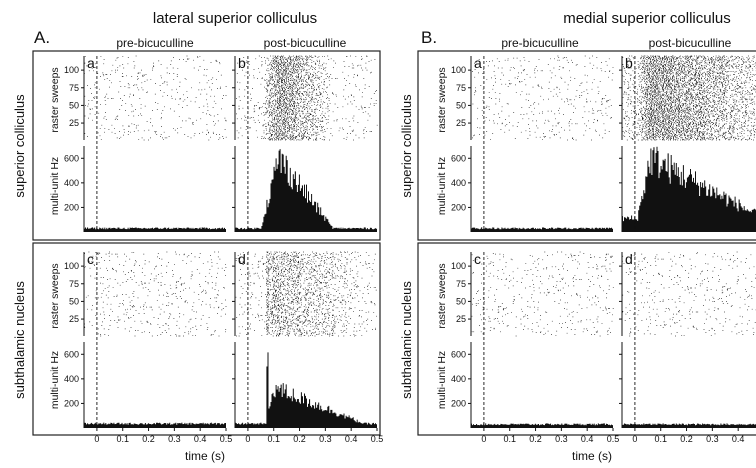  What do you see at coordinates (540, 43) in the screenshot?
I see `column-title-b-pre: pre-bicuculline` at bounding box center [540, 43].